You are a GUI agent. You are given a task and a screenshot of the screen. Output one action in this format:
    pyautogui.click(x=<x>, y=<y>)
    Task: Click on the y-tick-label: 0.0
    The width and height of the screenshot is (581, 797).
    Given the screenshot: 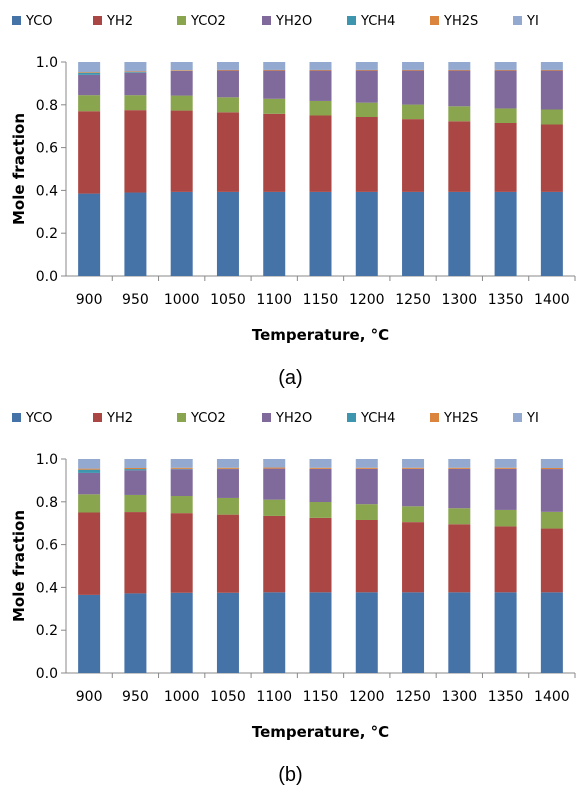 What is the action you would take?
    pyautogui.click(x=47, y=277)
    